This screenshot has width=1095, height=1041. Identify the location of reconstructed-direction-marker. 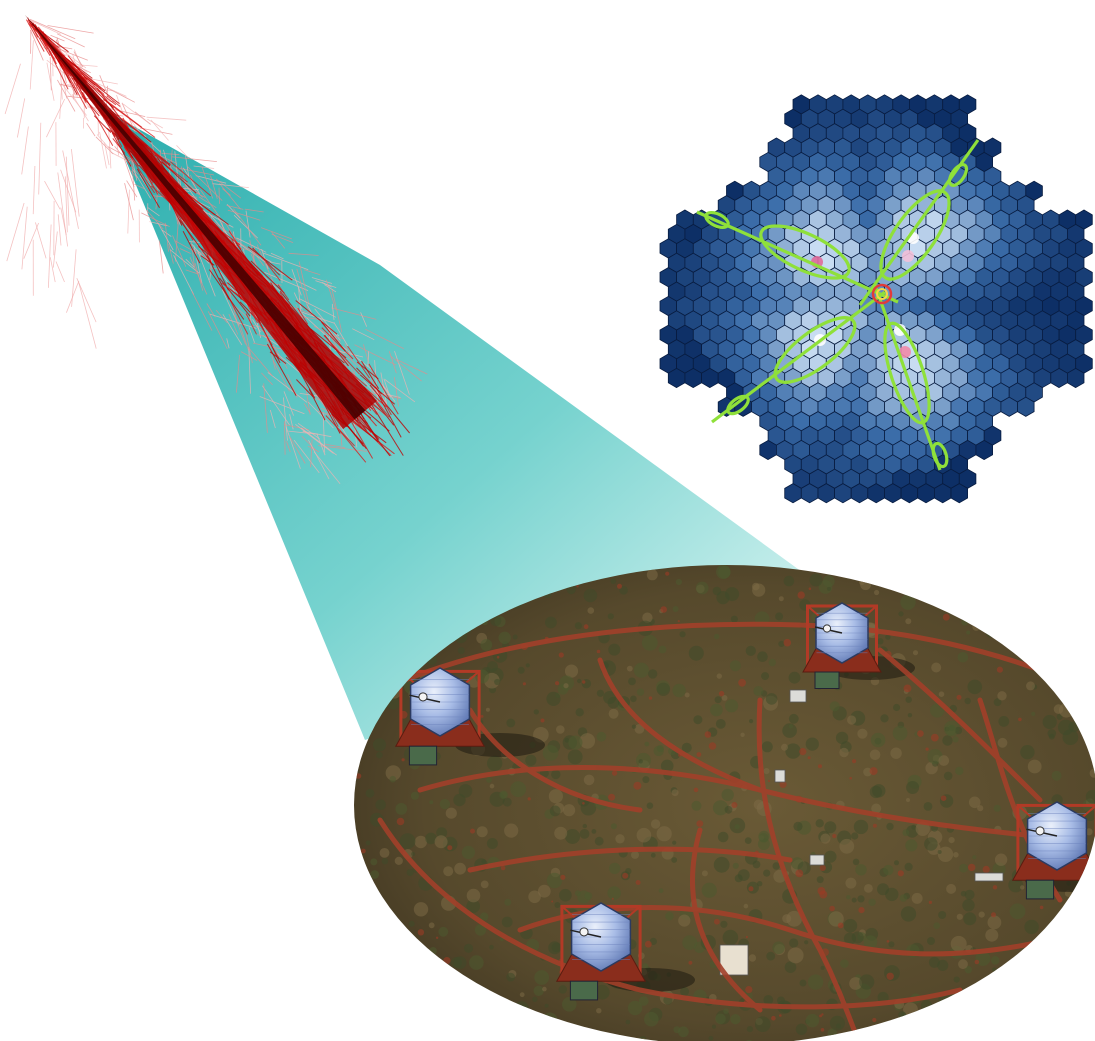
(882, 294).